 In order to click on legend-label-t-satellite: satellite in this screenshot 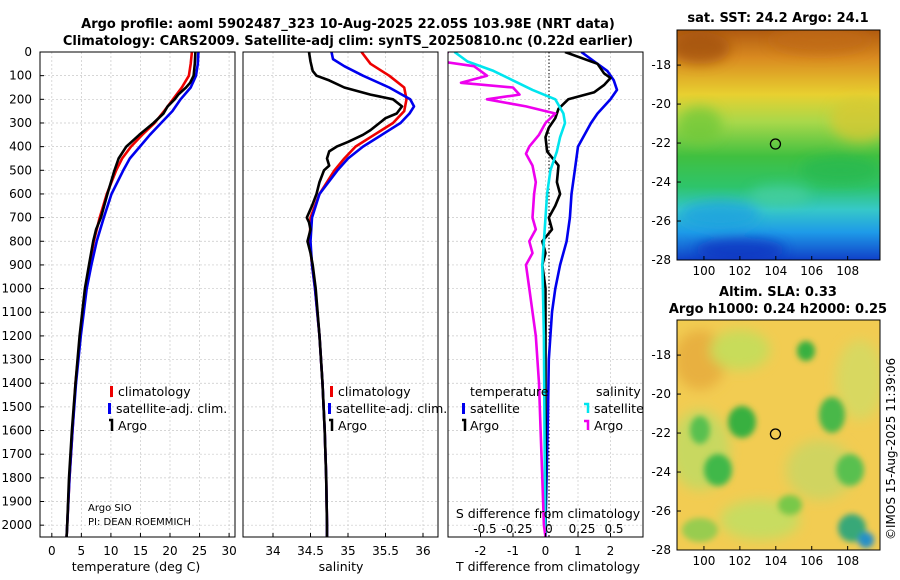, I will do `click(495, 408)`.